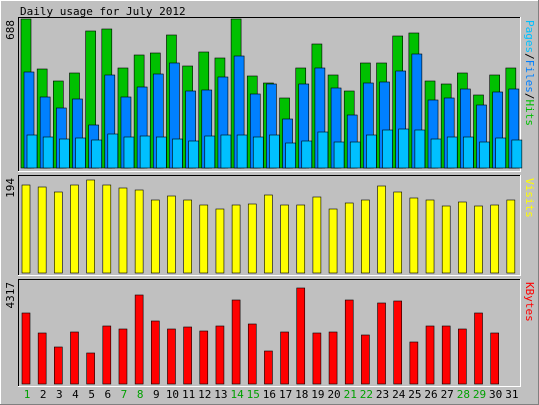  Describe the element at coordinates (511, 394) in the screenshot. I see `x-tick-label: 31` at that location.